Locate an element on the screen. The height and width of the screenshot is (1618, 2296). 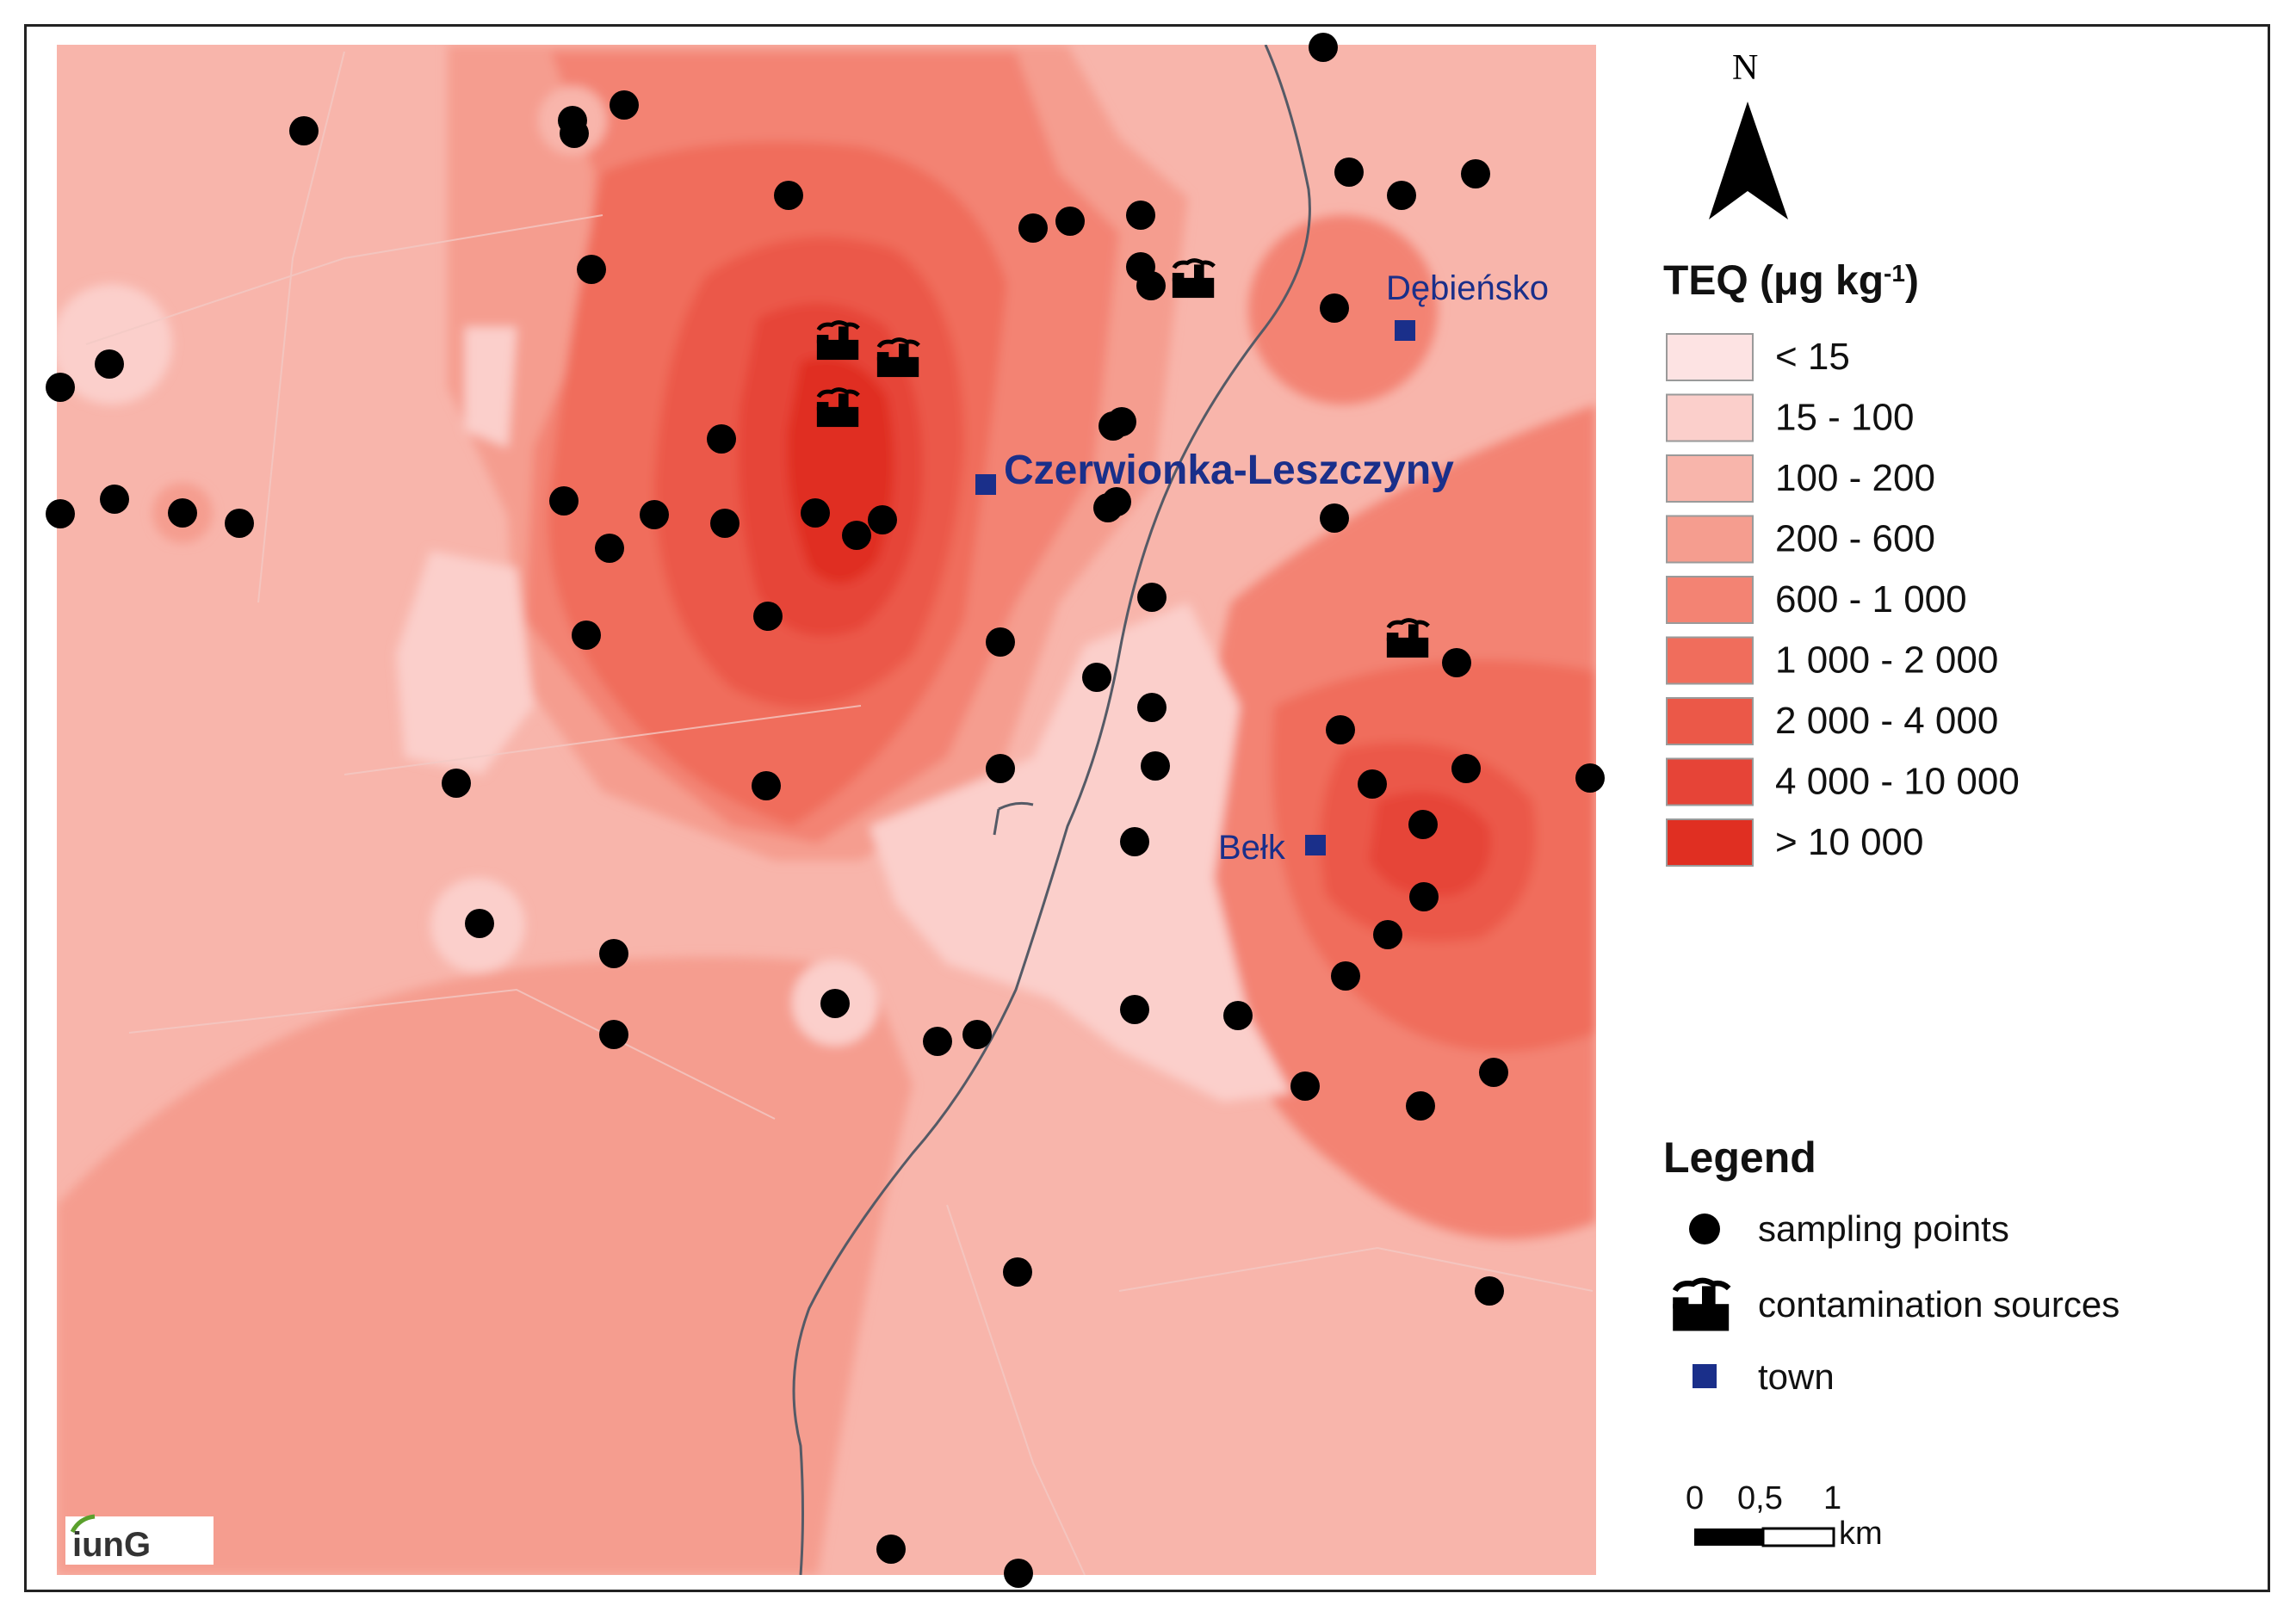
zone-200-600-south2 is located at coordinates (667, 1257).